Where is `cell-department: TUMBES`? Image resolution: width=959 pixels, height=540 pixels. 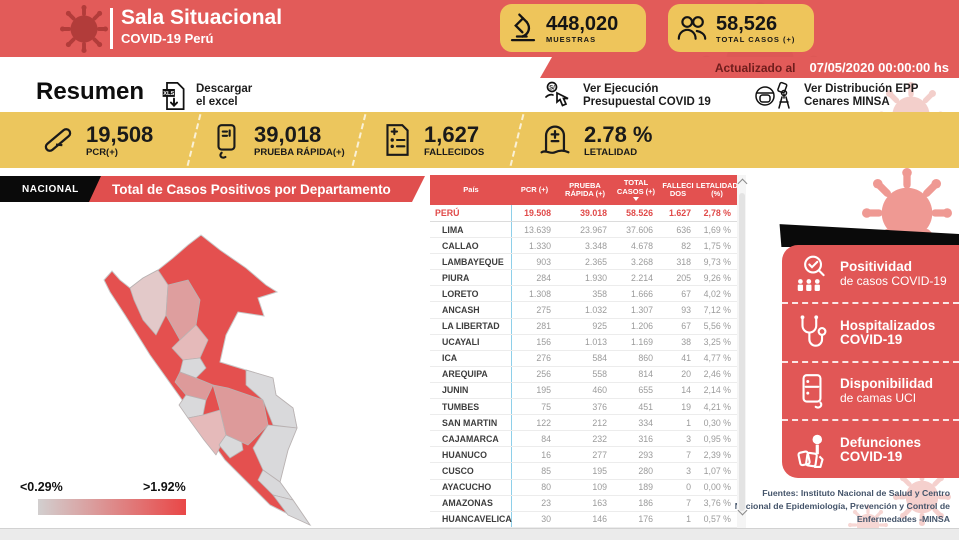
cell-department: TUMBES is located at coordinates (471, 407).